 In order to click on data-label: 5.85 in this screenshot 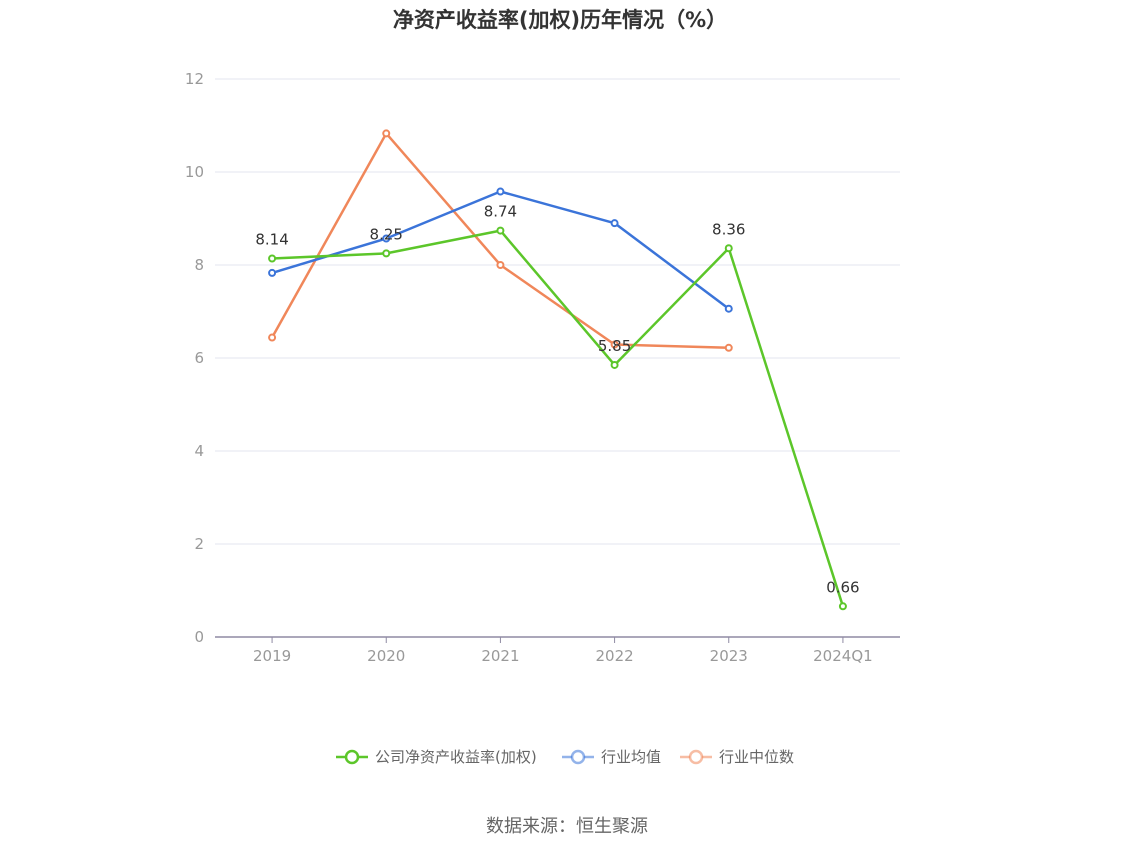, I will do `click(614, 346)`.